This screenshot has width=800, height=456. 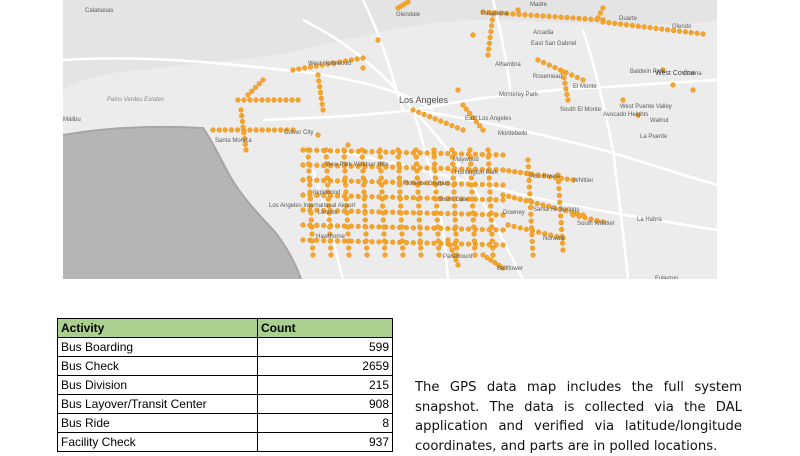 I want to click on map-place-label: Pico Rivera, so click(x=544, y=177).